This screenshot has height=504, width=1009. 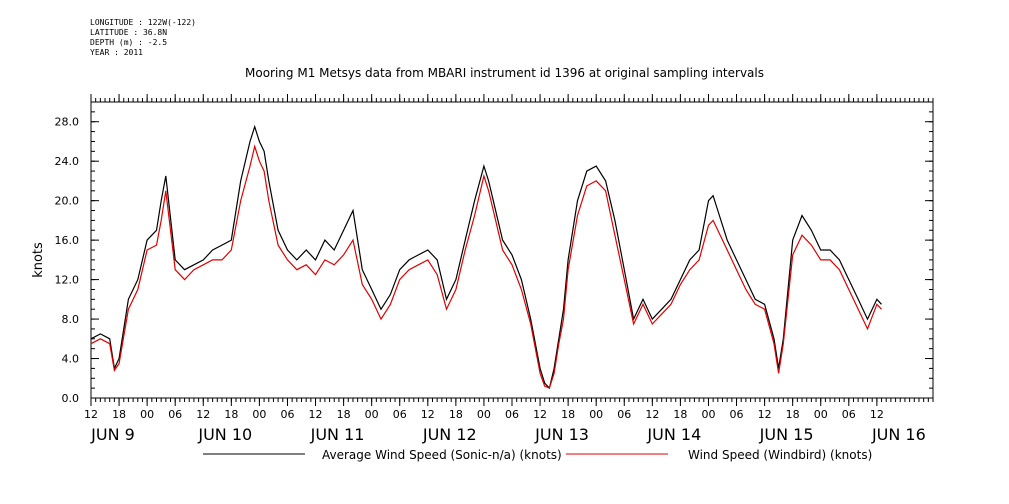 What do you see at coordinates (673, 434) in the screenshot?
I see `day-label: JUN 14` at bounding box center [673, 434].